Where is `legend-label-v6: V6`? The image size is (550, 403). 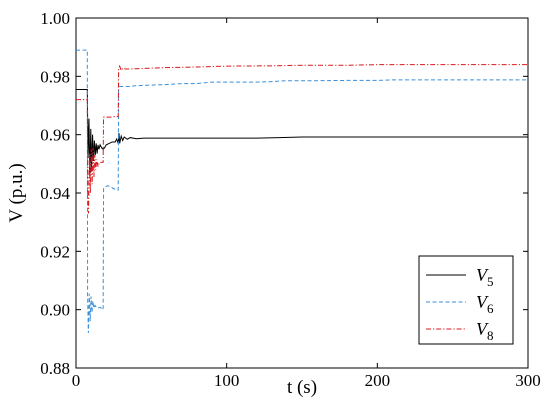 legend-label-v6: V6 is located at coordinates (485, 304).